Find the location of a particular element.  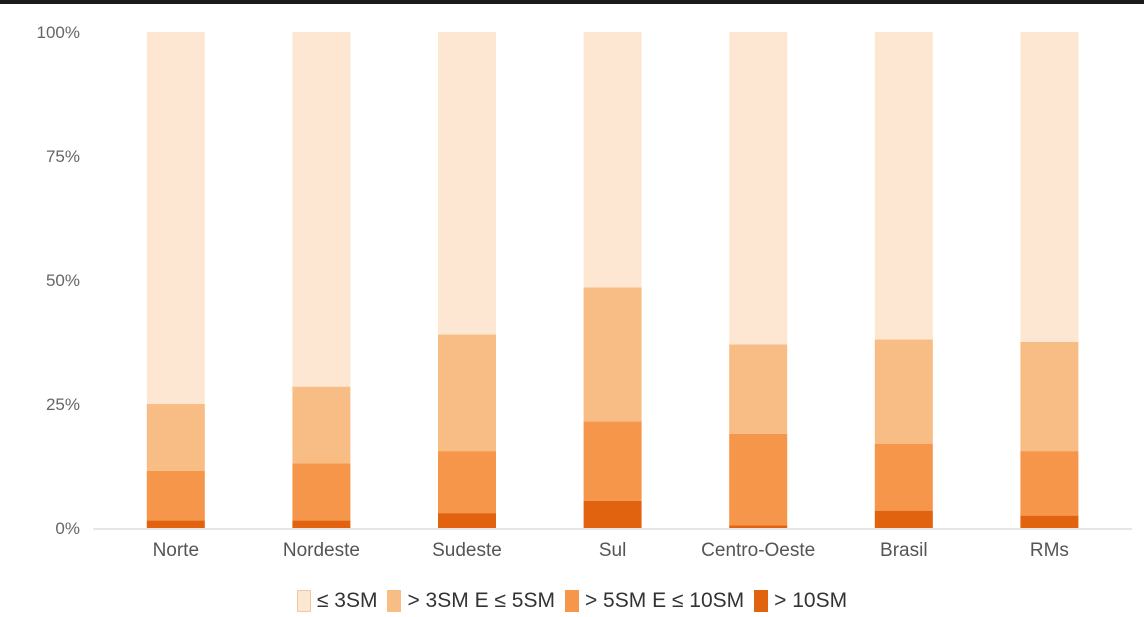

legend-item: > 3SM E ≤ 5SM is located at coordinates (471, 601).